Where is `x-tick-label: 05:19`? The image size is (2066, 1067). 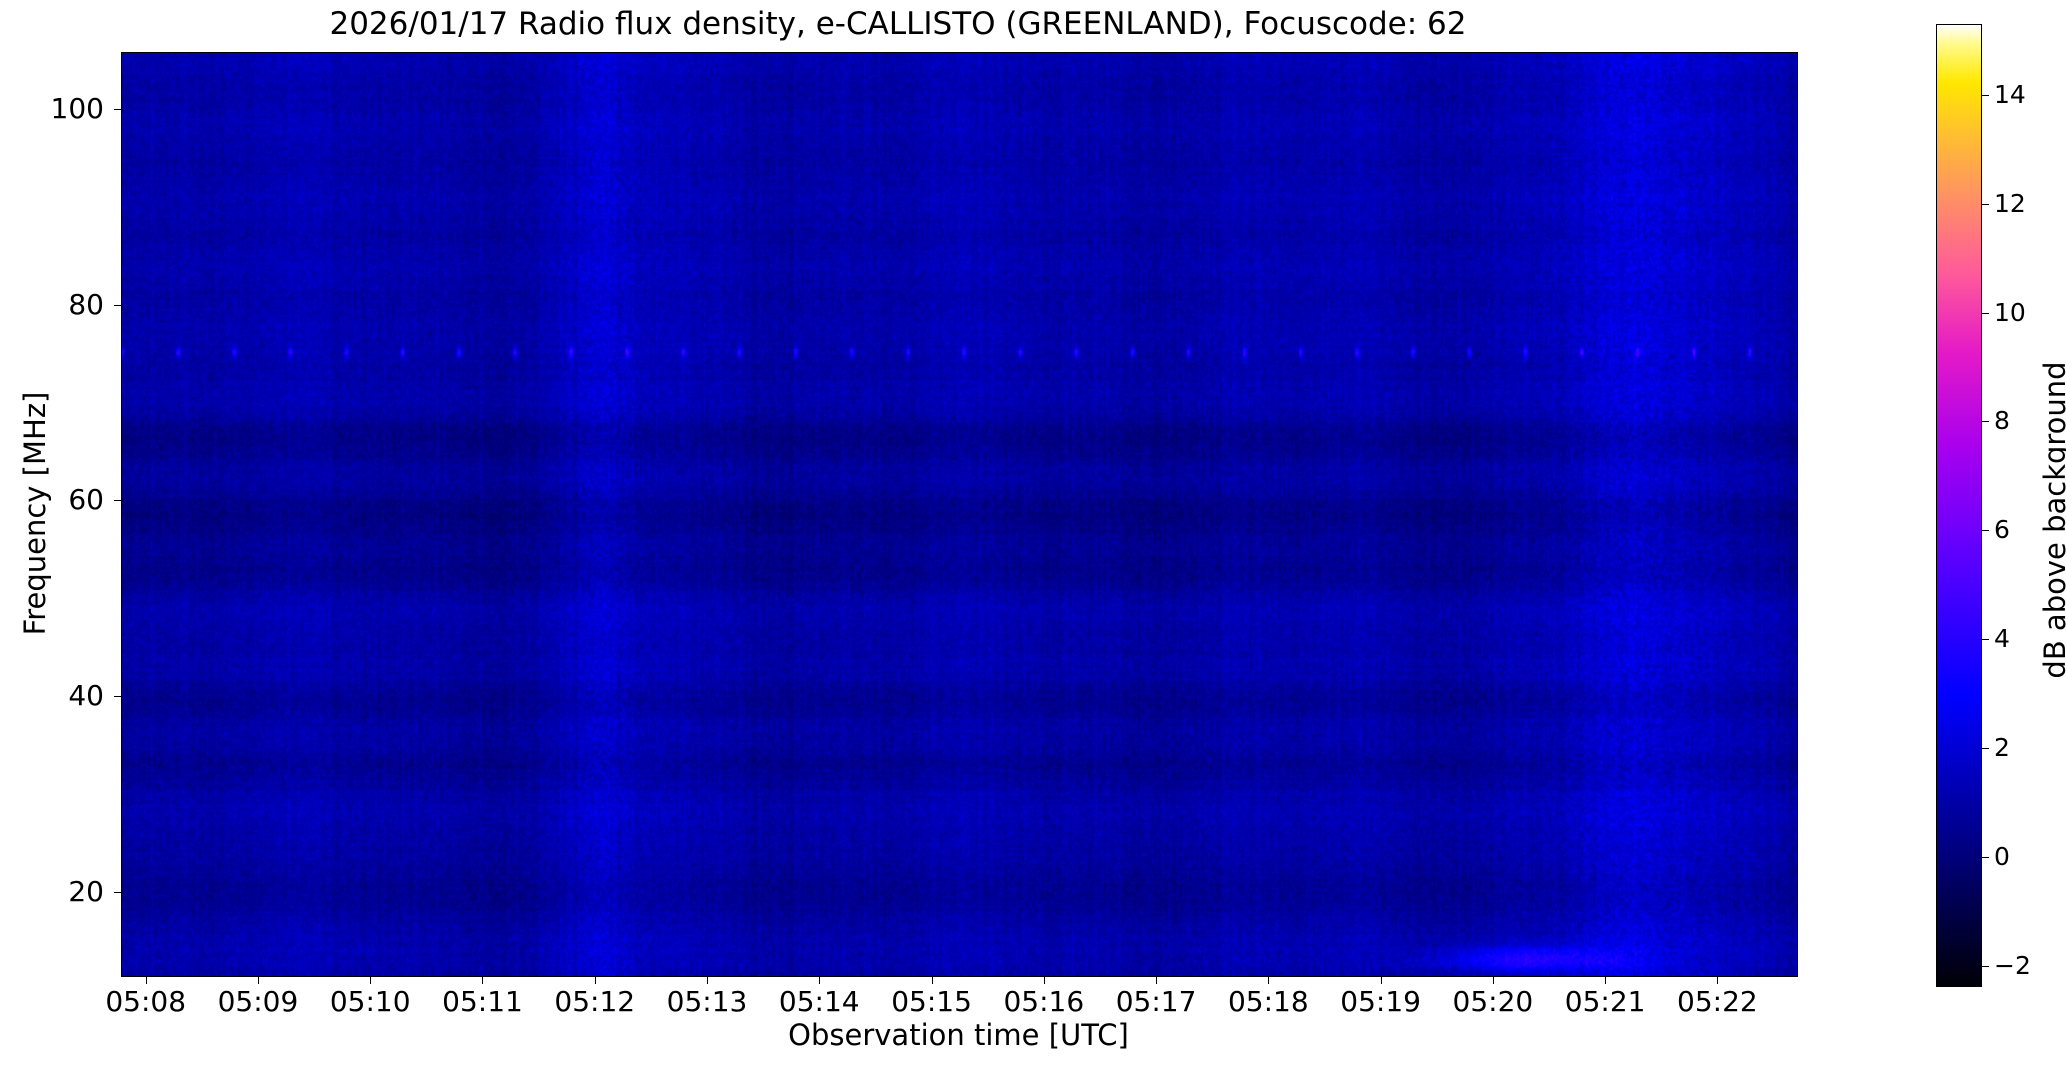 x-tick-label: 05:19 is located at coordinates (1380, 1001).